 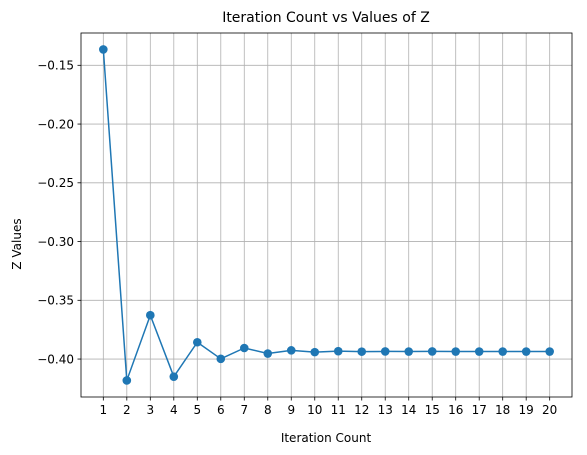 What do you see at coordinates (479, 410) in the screenshot?
I see `x-tick-label: 17` at bounding box center [479, 410].